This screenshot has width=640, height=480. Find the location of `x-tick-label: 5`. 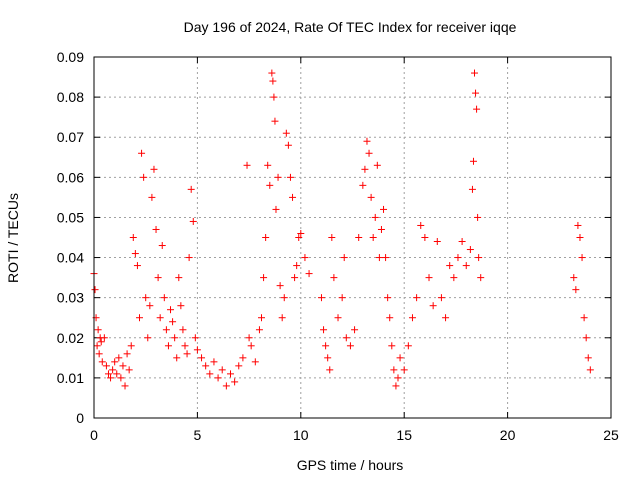

x-tick-label: 5 is located at coordinates (198, 435).